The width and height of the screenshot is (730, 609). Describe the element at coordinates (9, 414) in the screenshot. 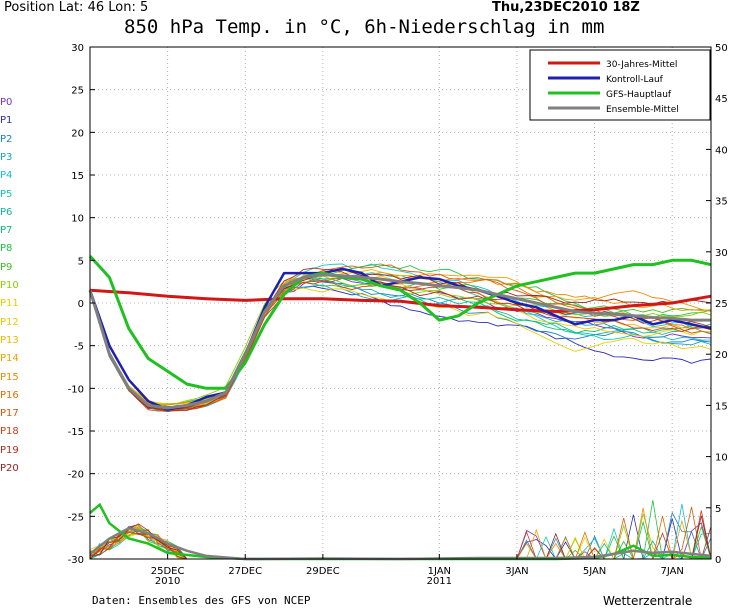

I see `member-label: P17` at that location.